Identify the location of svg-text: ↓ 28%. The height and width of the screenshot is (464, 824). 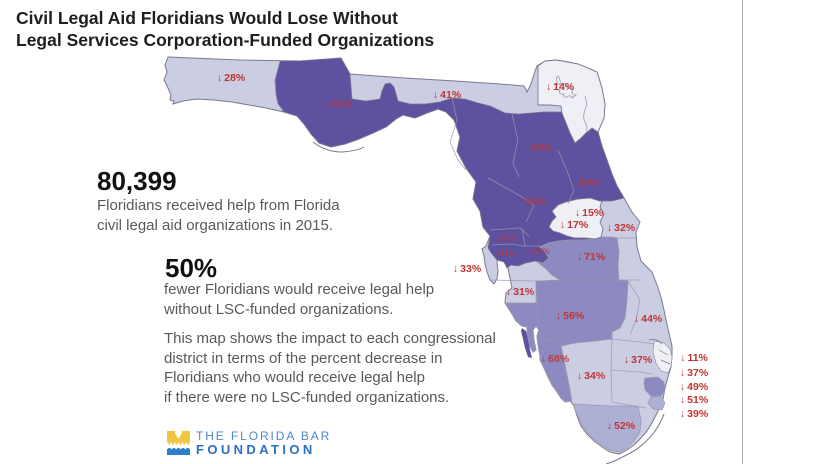
(231, 78).